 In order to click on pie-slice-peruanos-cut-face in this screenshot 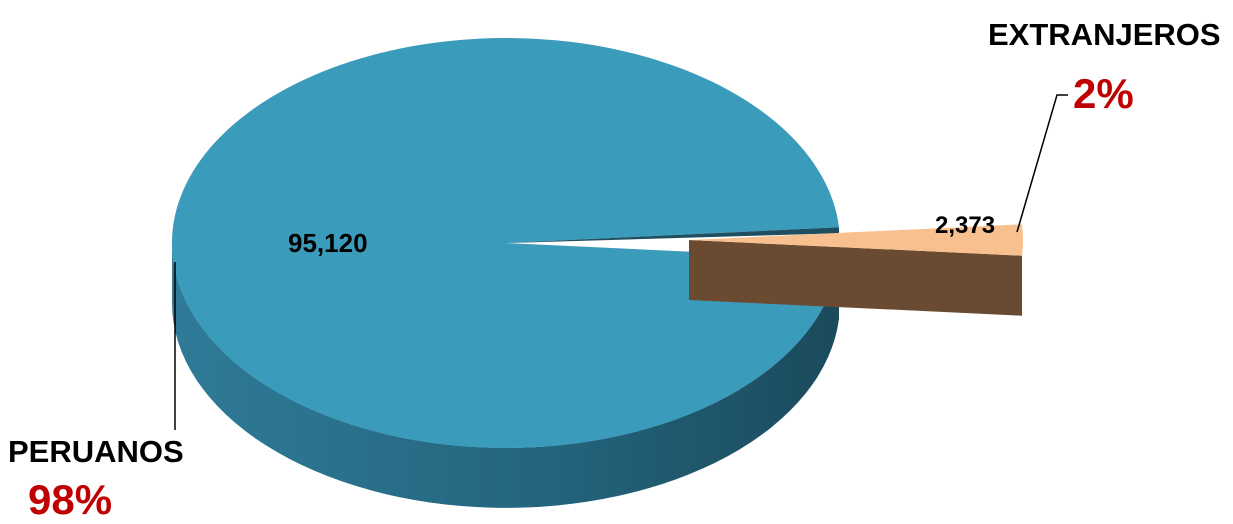, I will do `click(672, 235)`.